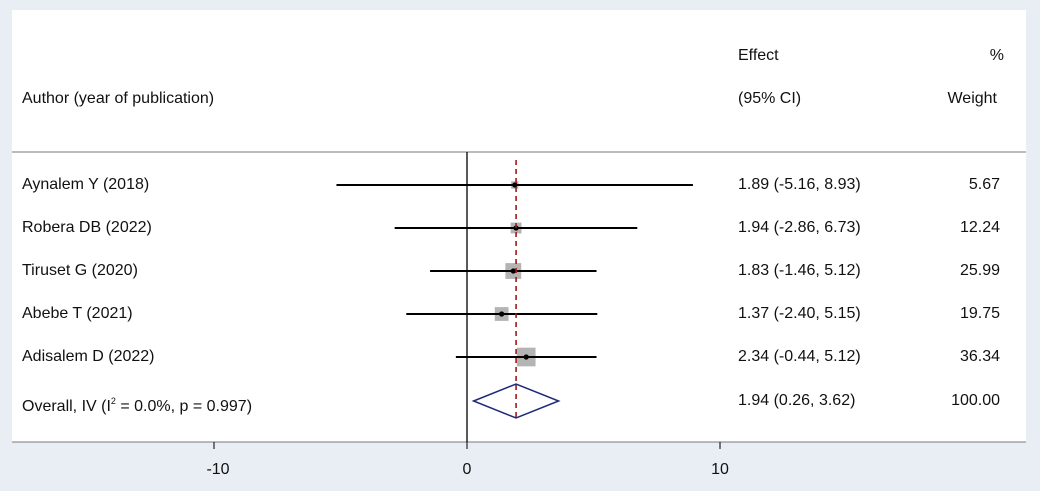 Image resolution: width=1040 pixels, height=491 pixels. I want to click on overall-ci: 1.94 (0.26, 3.62), so click(797, 400).